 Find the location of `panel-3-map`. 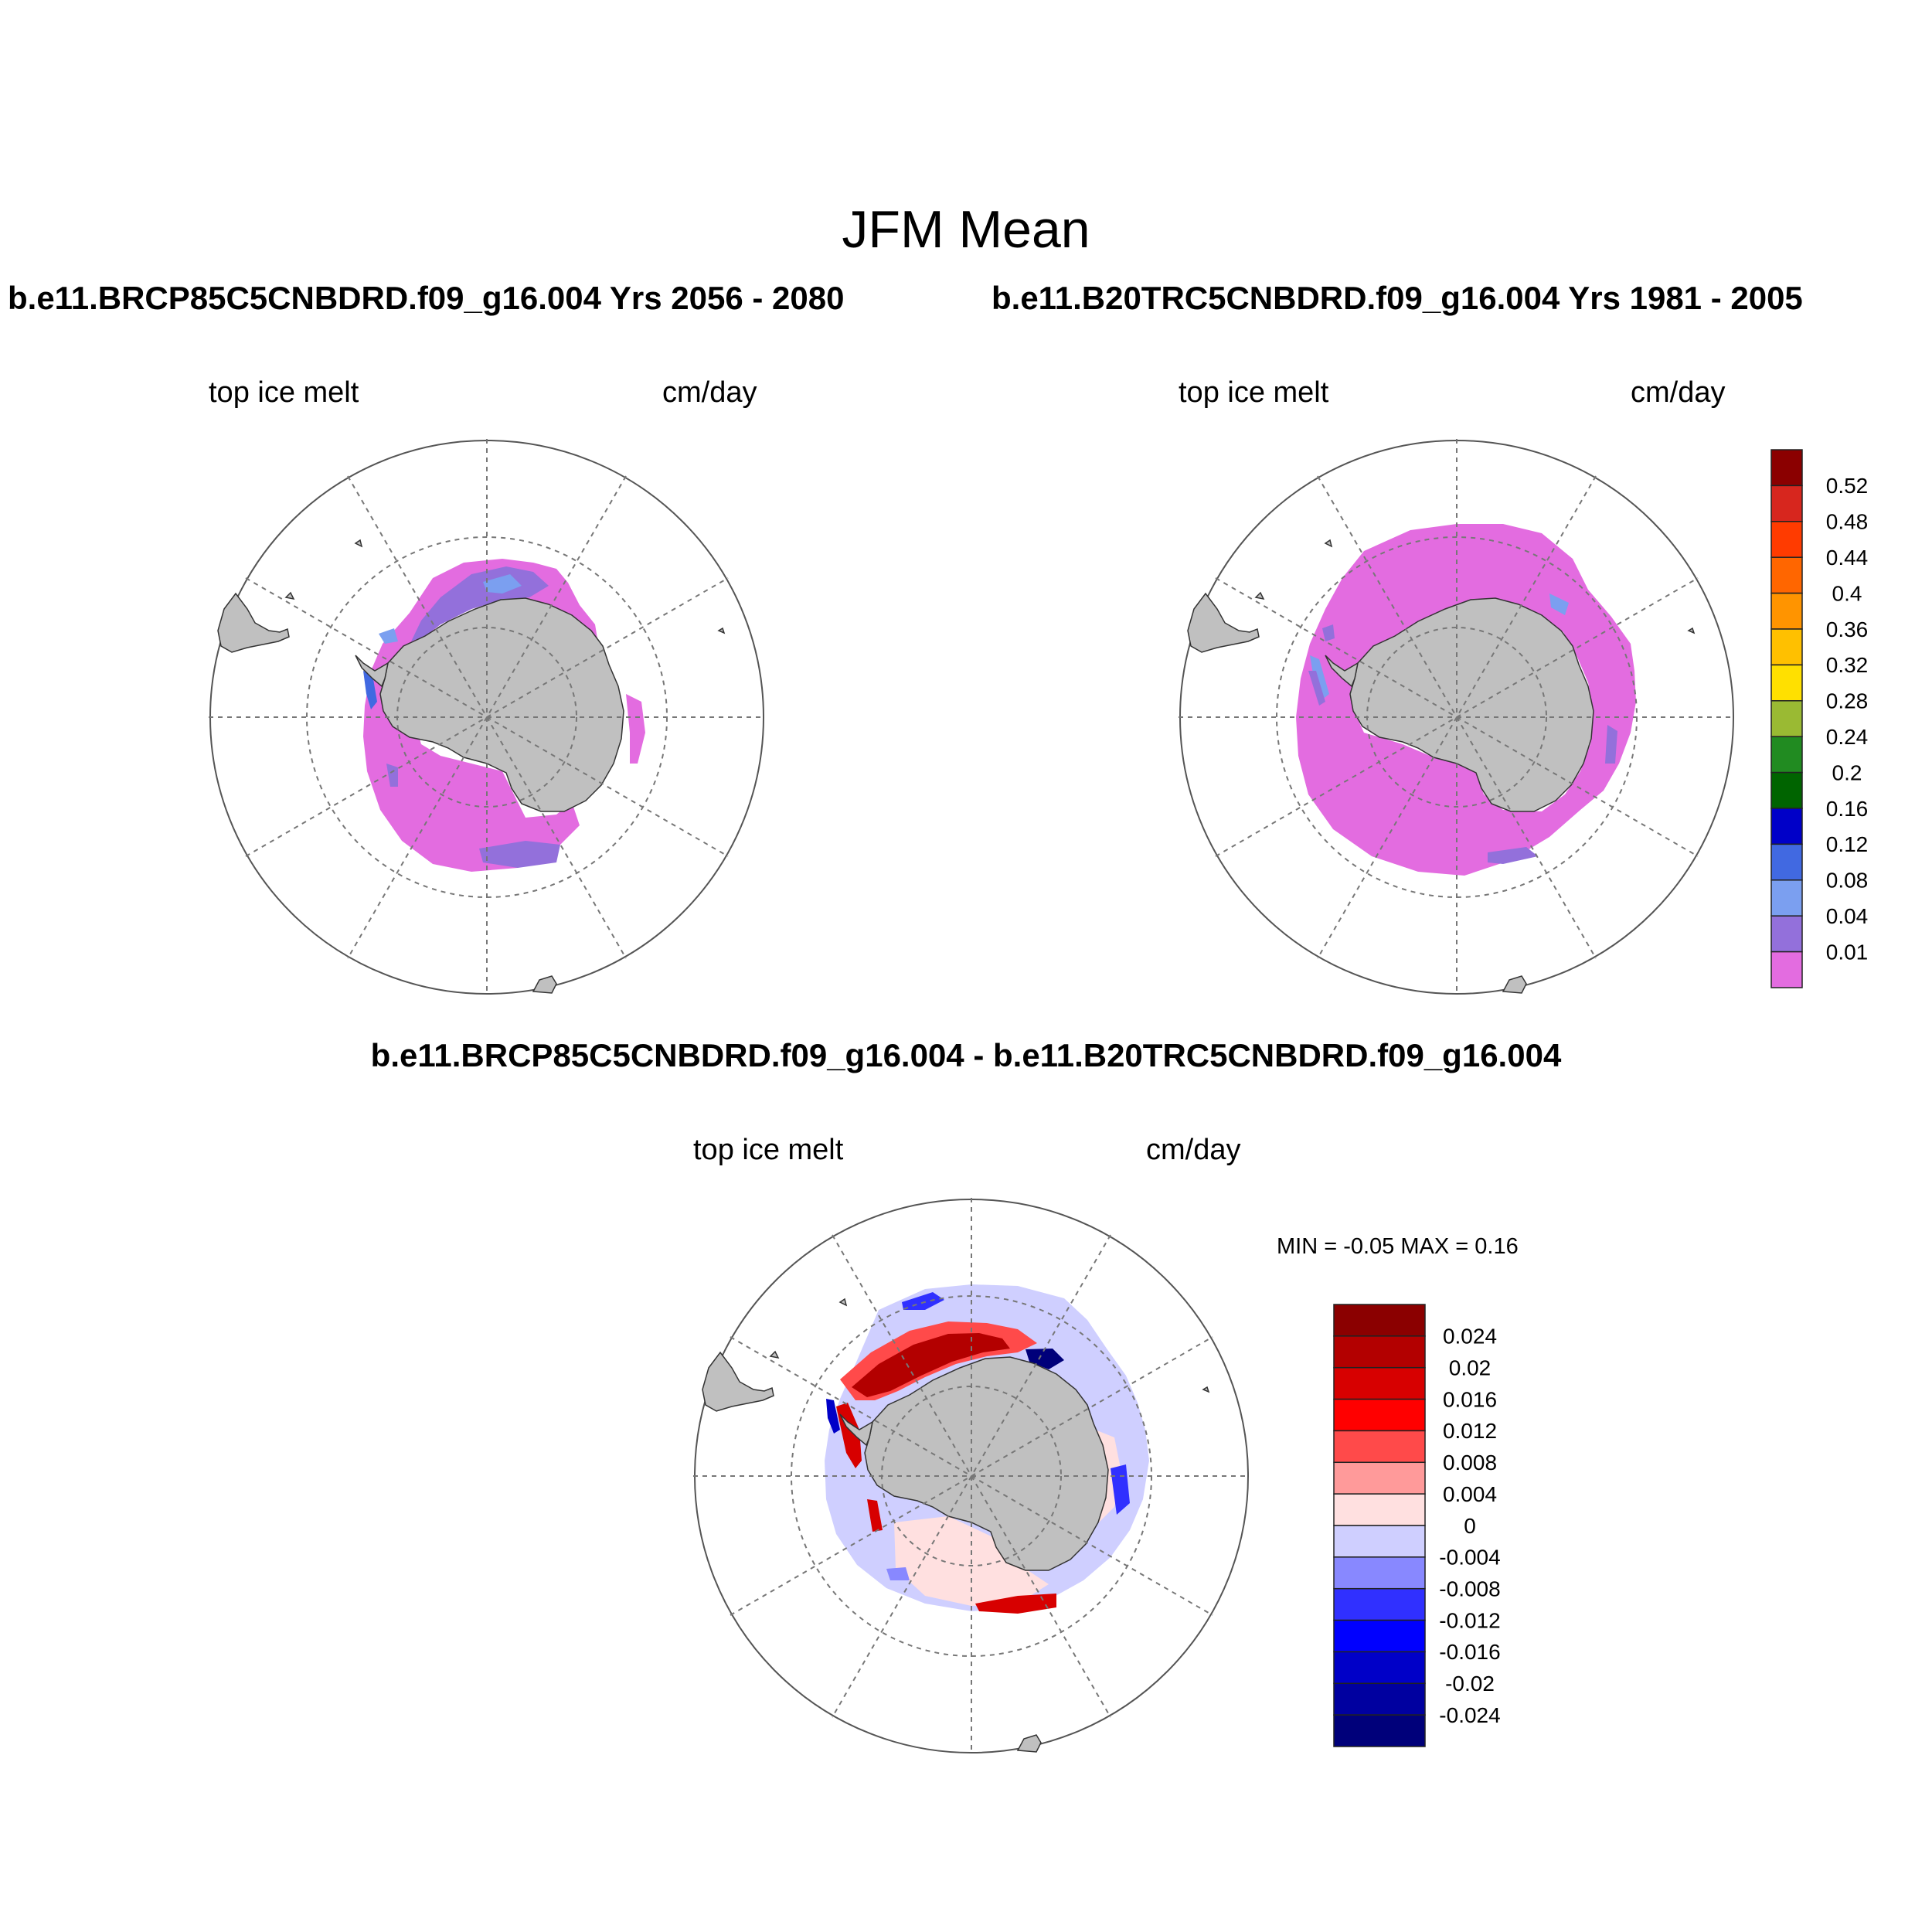

panel-3-map is located at coordinates (971, 1476).